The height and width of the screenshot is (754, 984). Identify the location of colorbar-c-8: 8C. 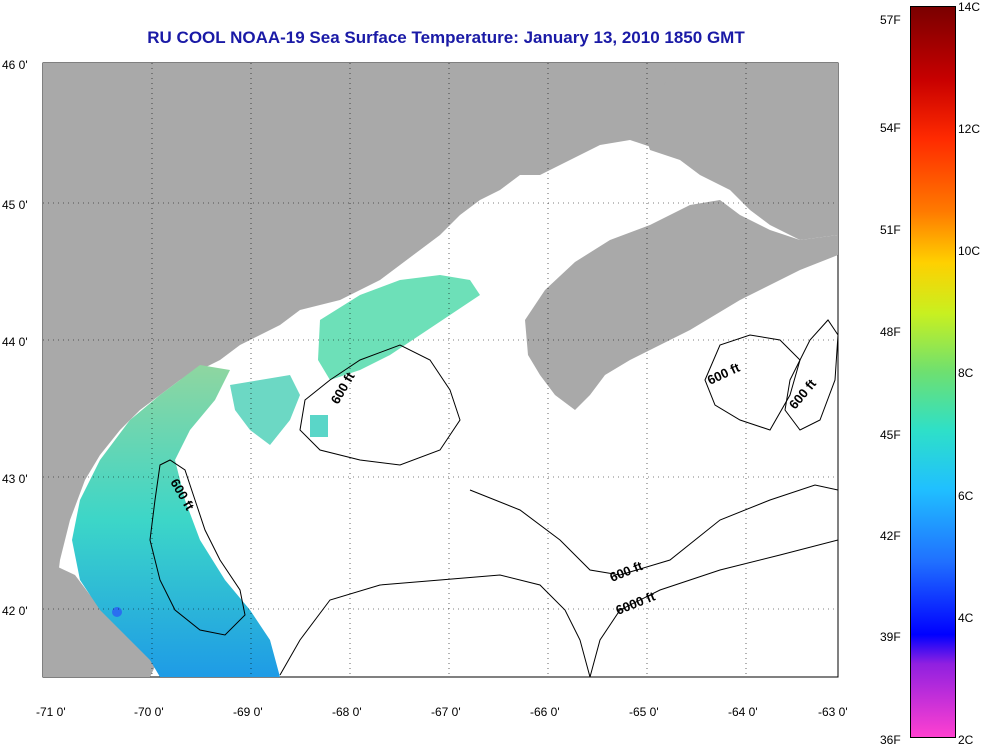
(966, 373).